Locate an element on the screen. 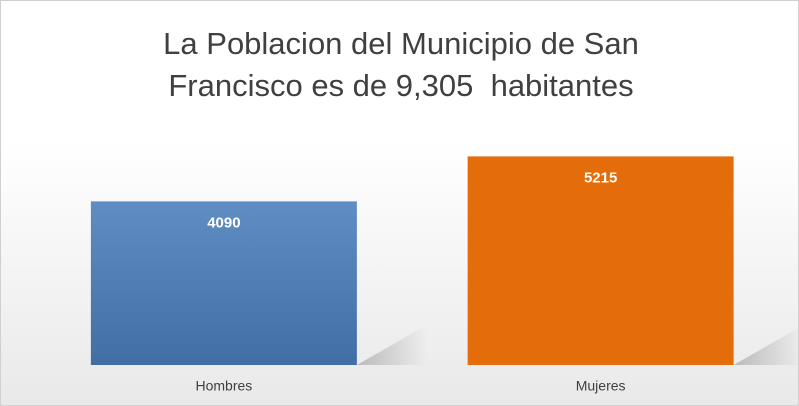  data-label: 5215 is located at coordinates (600, 177).